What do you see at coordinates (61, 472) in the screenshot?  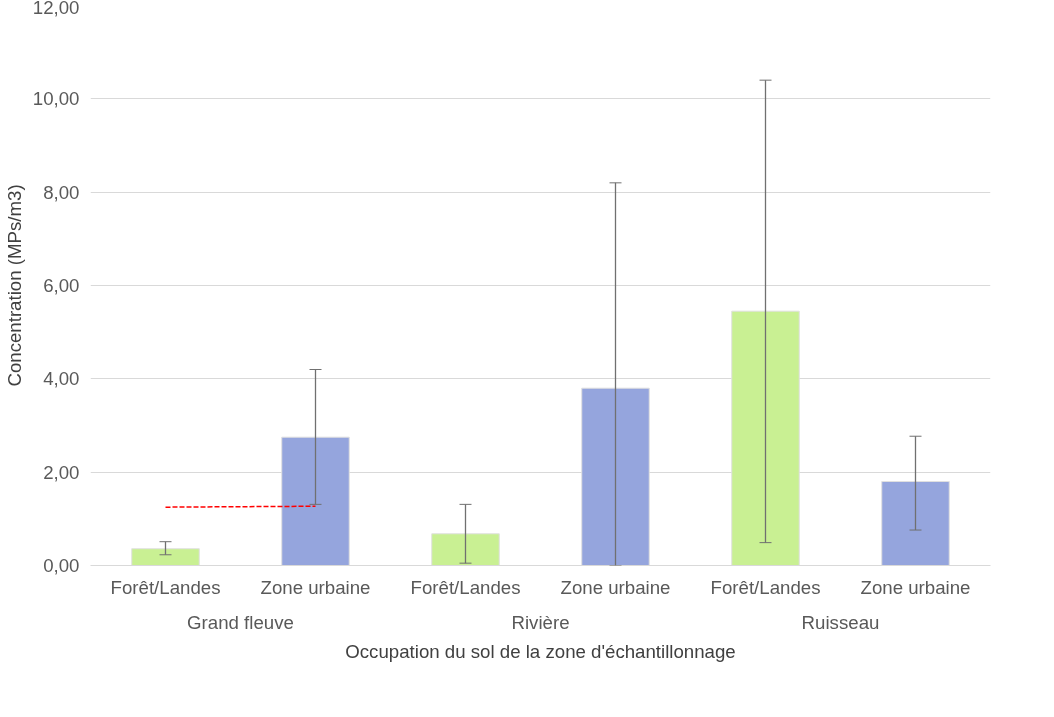 I see `y-tick-label: 2,00` at bounding box center [61, 472].